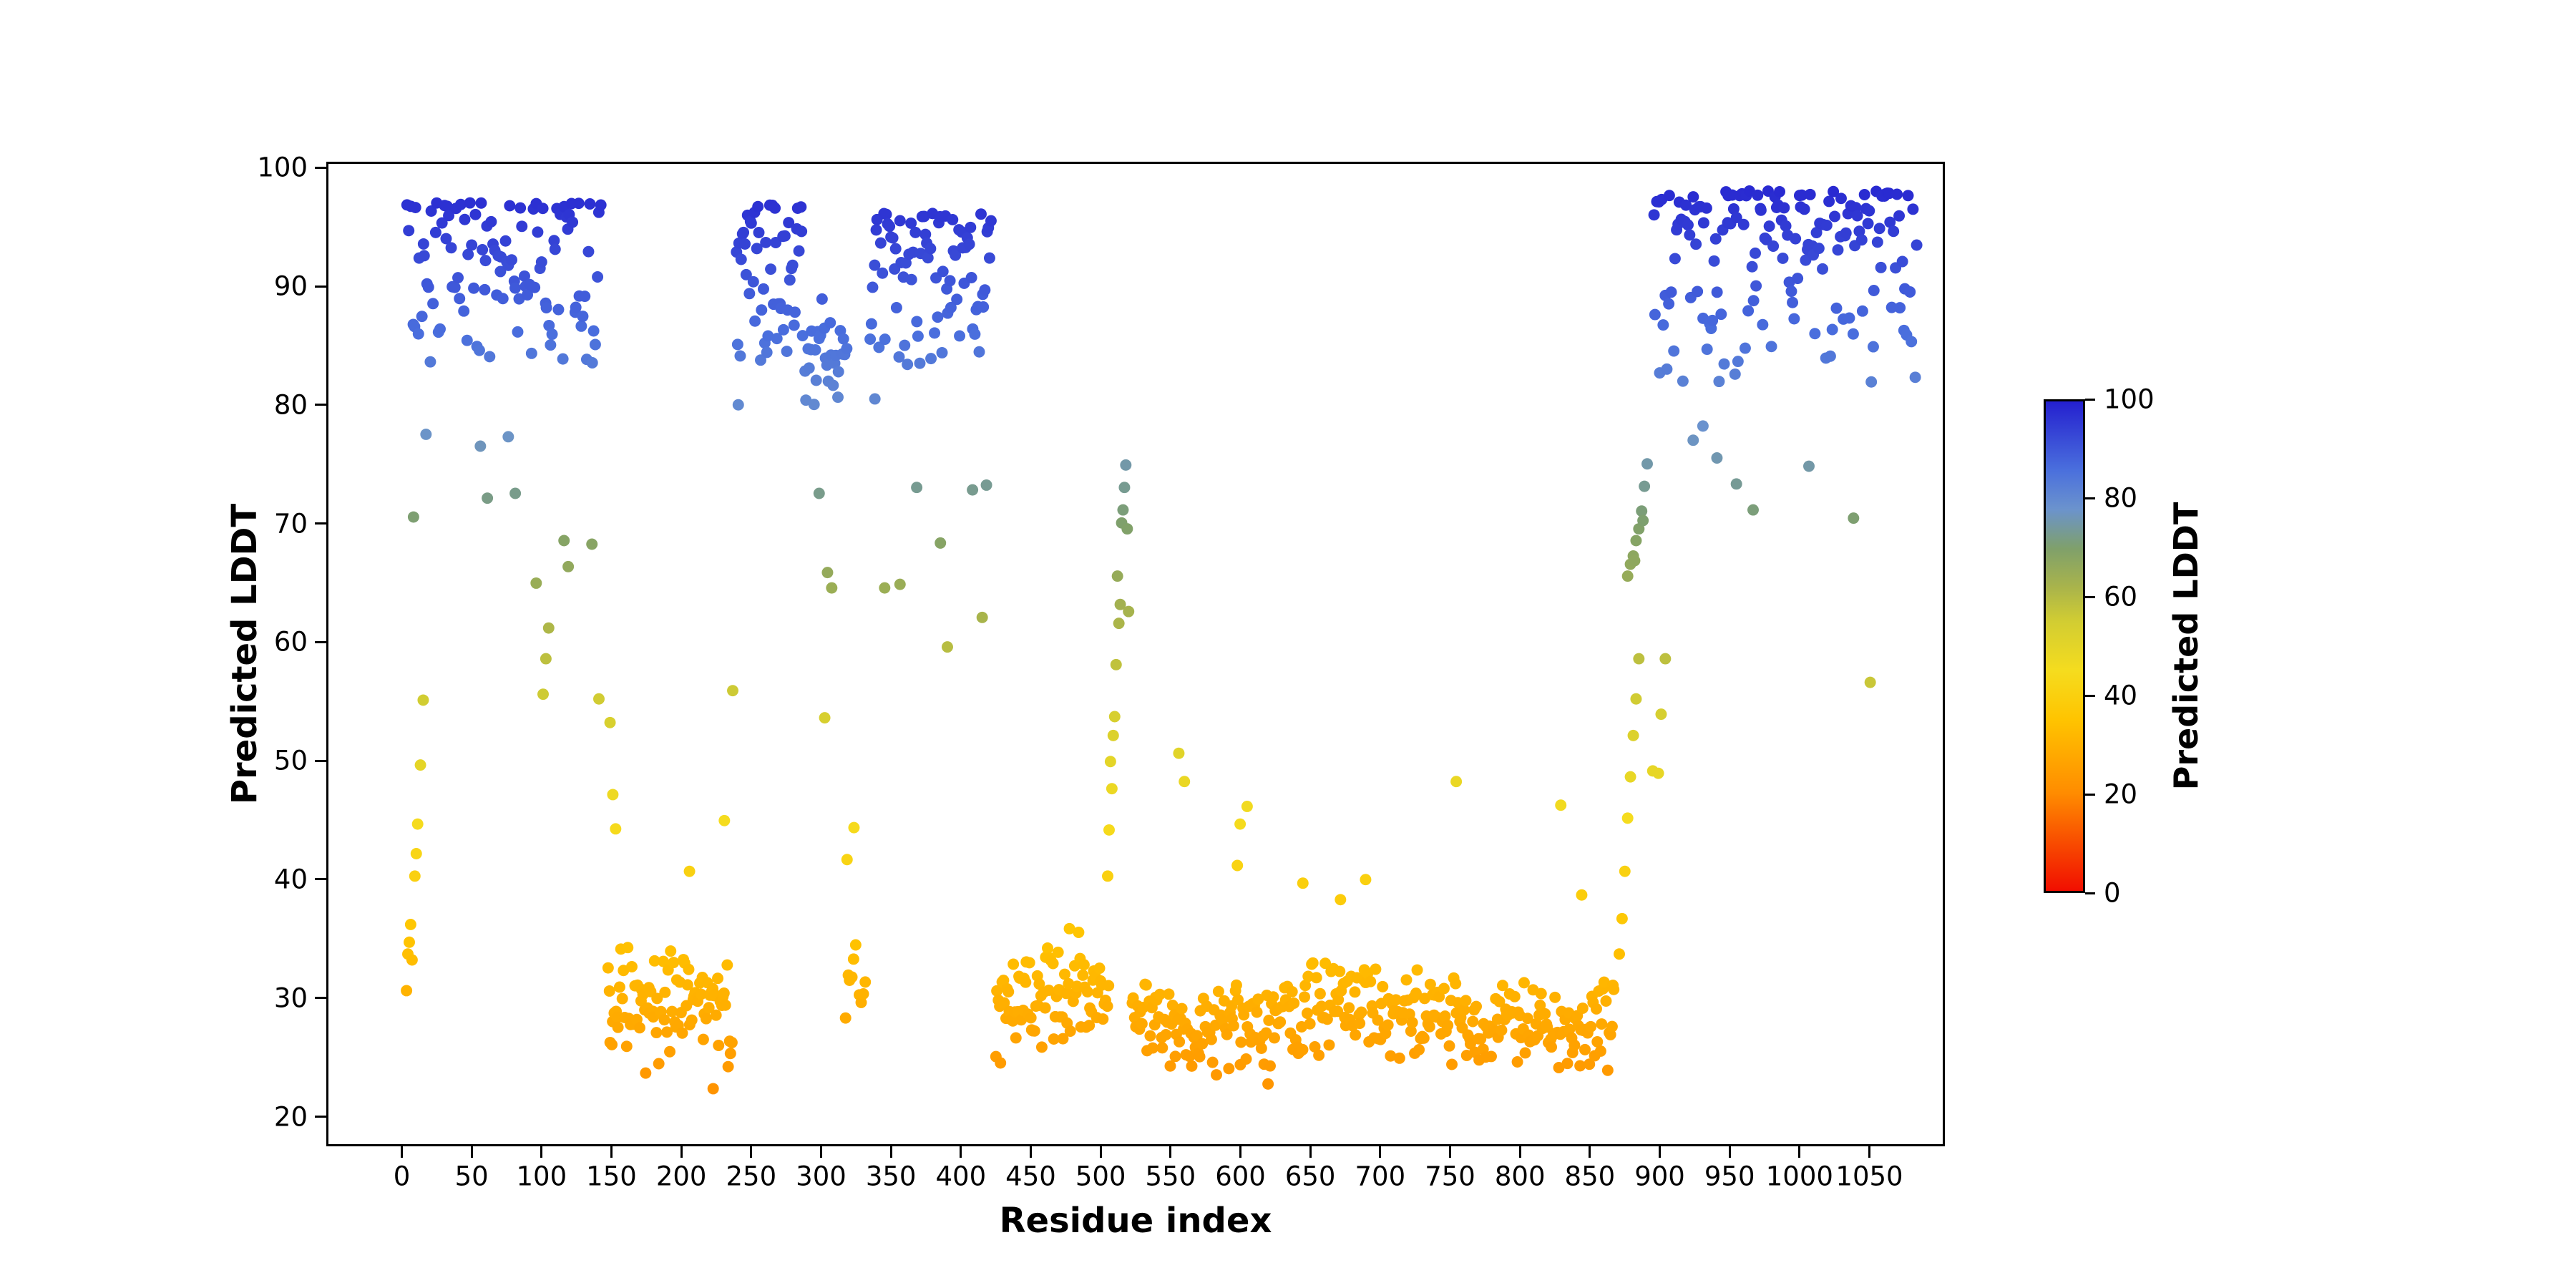 This screenshot has width=2576, height=1288. Describe the element at coordinates (1659, 1176) in the screenshot. I see `x-tick-label: 900` at that location.